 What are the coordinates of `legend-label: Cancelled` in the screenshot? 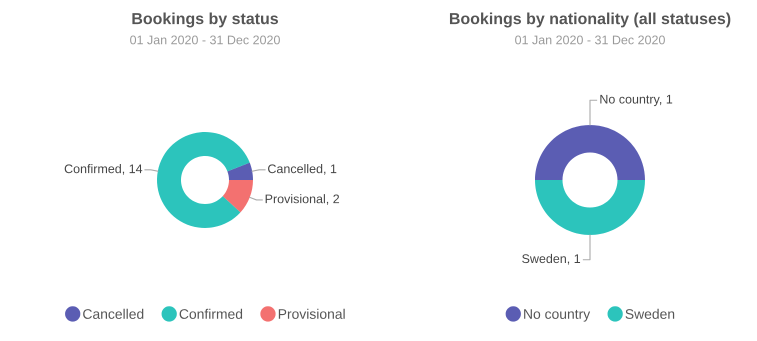 It's located at (113, 313).